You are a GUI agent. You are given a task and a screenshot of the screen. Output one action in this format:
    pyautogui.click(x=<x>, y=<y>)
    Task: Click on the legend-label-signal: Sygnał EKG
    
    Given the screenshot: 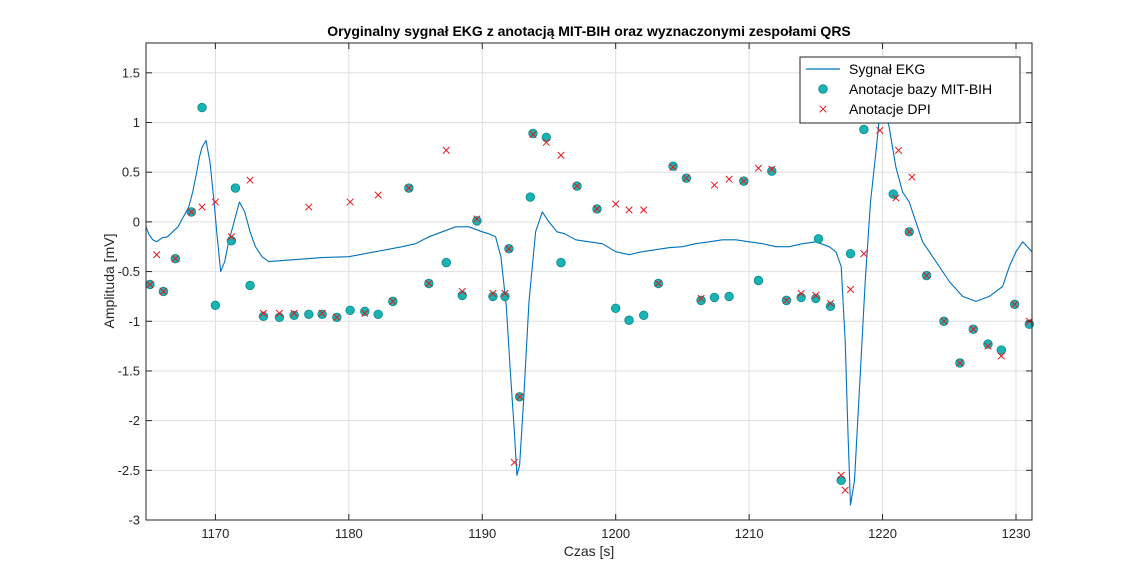 What is the action you would take?
    pyautogui.click(x=887, y=69)
    